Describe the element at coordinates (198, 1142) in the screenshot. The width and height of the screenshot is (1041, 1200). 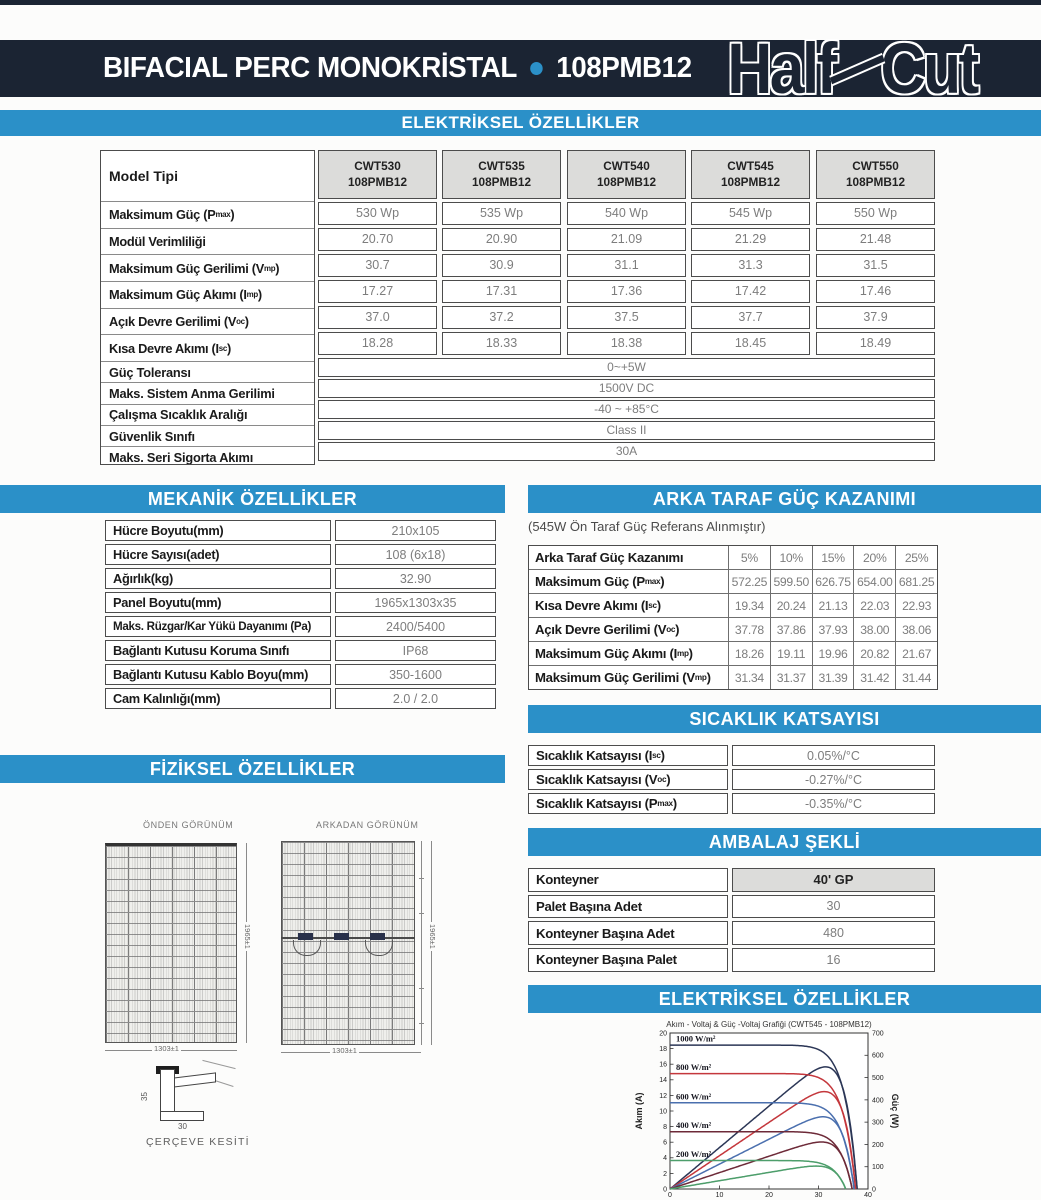
I see `frame-section-label: ÇERÇEVE KESİTİ` at that location.